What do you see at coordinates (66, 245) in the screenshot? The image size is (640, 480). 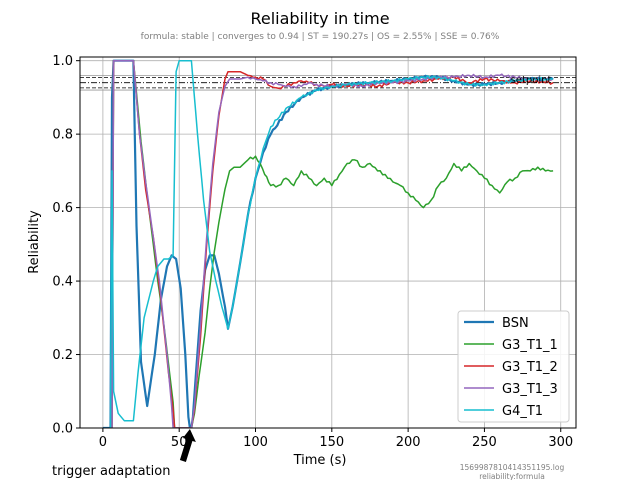 I see `y-axis-ticks: 0.0 0.2 0.4 0.6 0.8 1.0` at bounding box center [66, 245].